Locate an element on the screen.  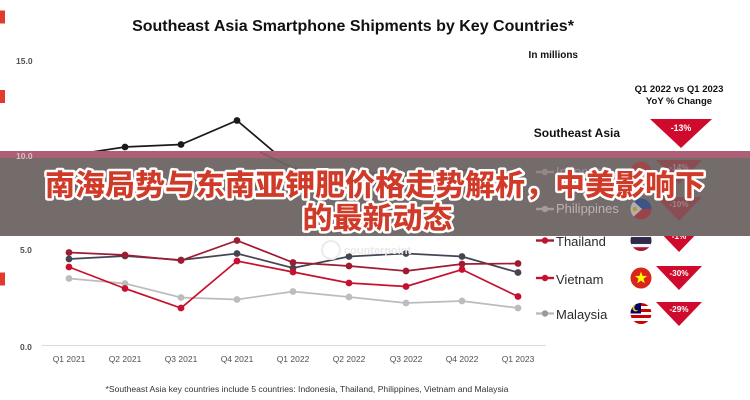
svg-text: -13% is located at coordinates (681, 128).